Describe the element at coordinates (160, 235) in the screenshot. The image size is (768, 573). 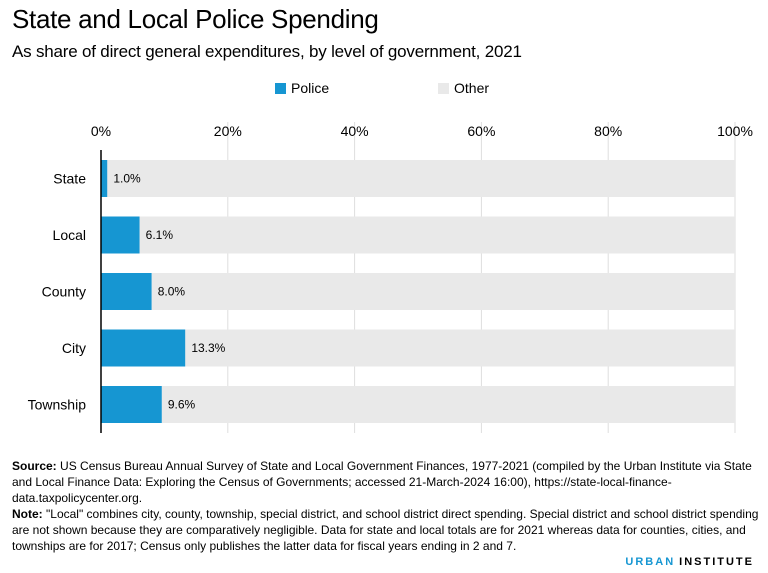
I see `data-label: 6.1%` at that location.